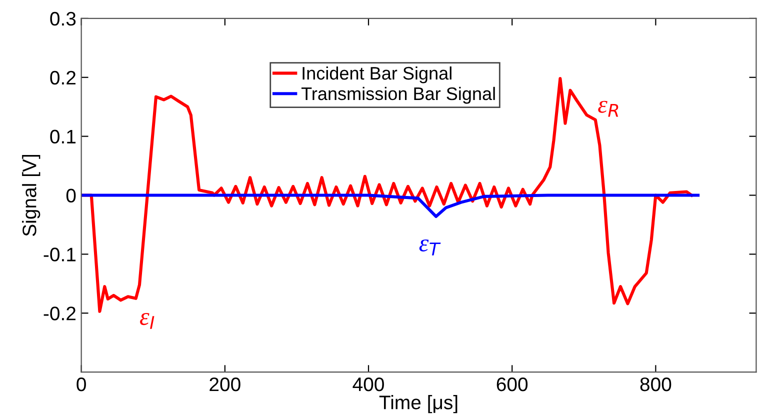  What do you see at coordinates (398, 95) in the screenshot?
I see `legend-label: Transmission Bar Signal` at bounding box center [398, 95].